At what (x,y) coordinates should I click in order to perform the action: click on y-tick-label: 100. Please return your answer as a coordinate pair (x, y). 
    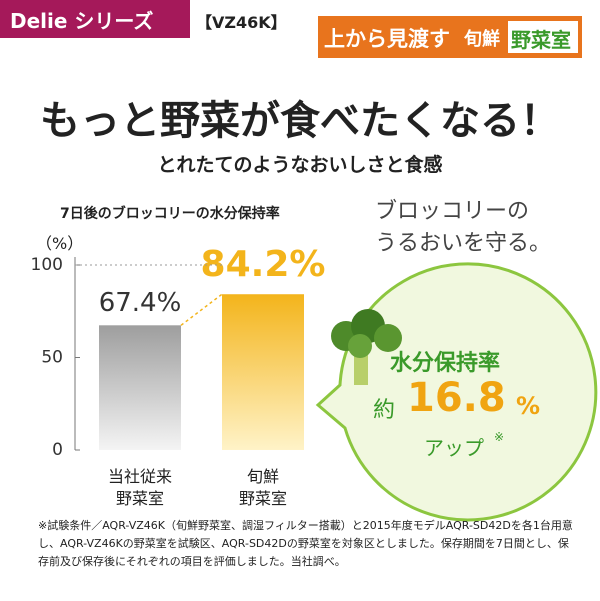
    Looking at the image, I should click on (47, 265).